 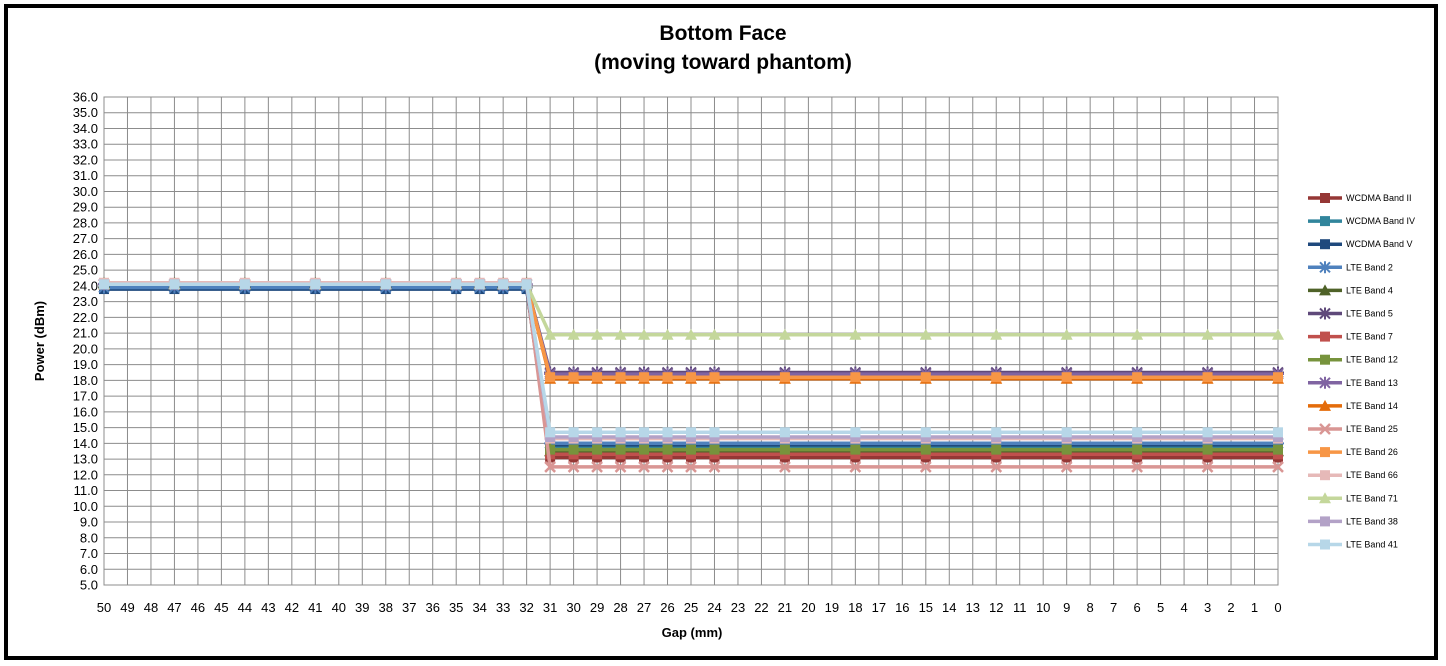 What do you see at coordinates (151, 607) in the screenshot?
I see `x-tick-label: 48` at bounding box center [151, 607].